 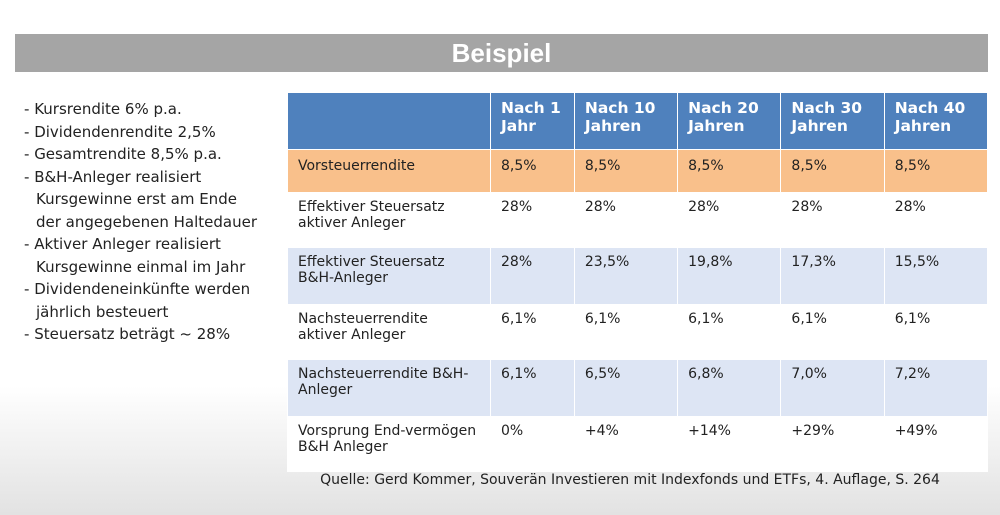 What do you see at coordinates (389, 444) in the screenshot?
I see `row-label: Vorsprung End-vermögen B&H Anleger` at bounding box center [389, 444].